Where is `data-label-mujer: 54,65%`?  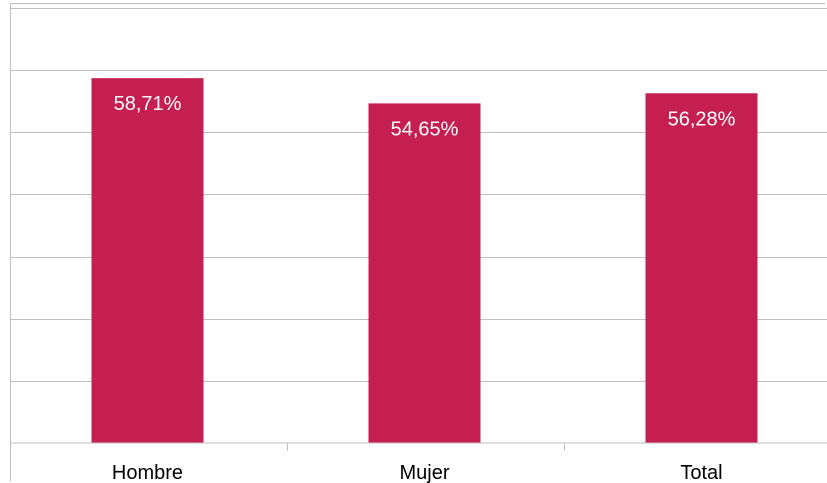 data-label-mujer: 54,65% is located at coordinates (425, 129).